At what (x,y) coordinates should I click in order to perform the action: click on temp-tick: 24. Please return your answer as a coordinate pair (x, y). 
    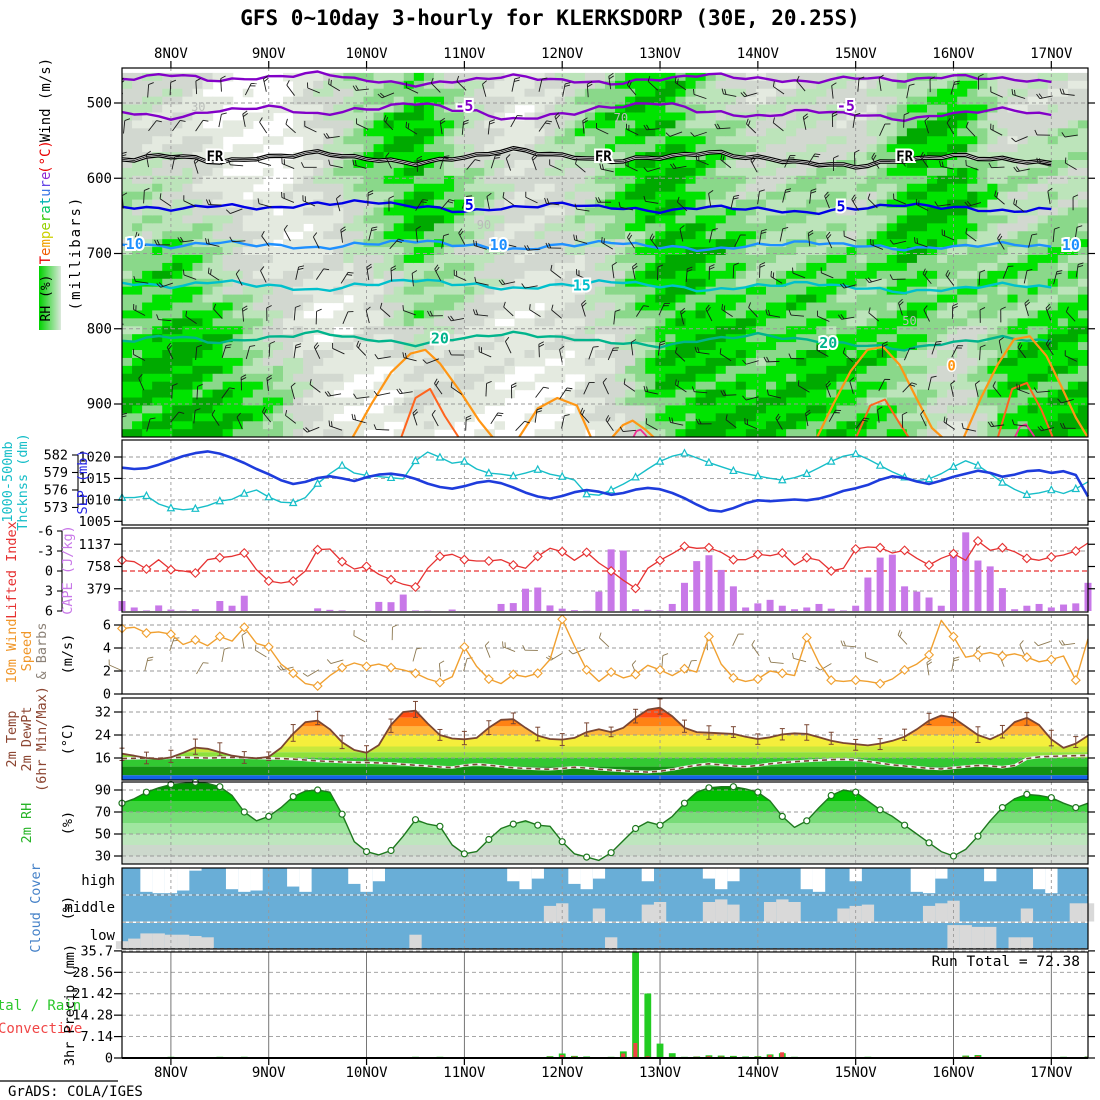
    Looking at the image, I should click on (103, 736).